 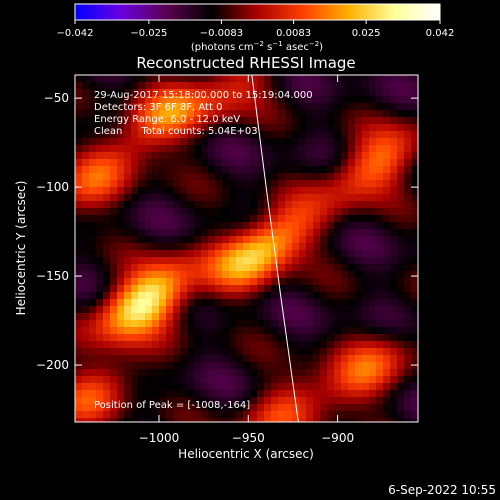 What do you see at coordinates (245, 63) in the screenshot?
I see `chart-title: Reconstructed RHESSI Image` at bounding box center [245, 63].